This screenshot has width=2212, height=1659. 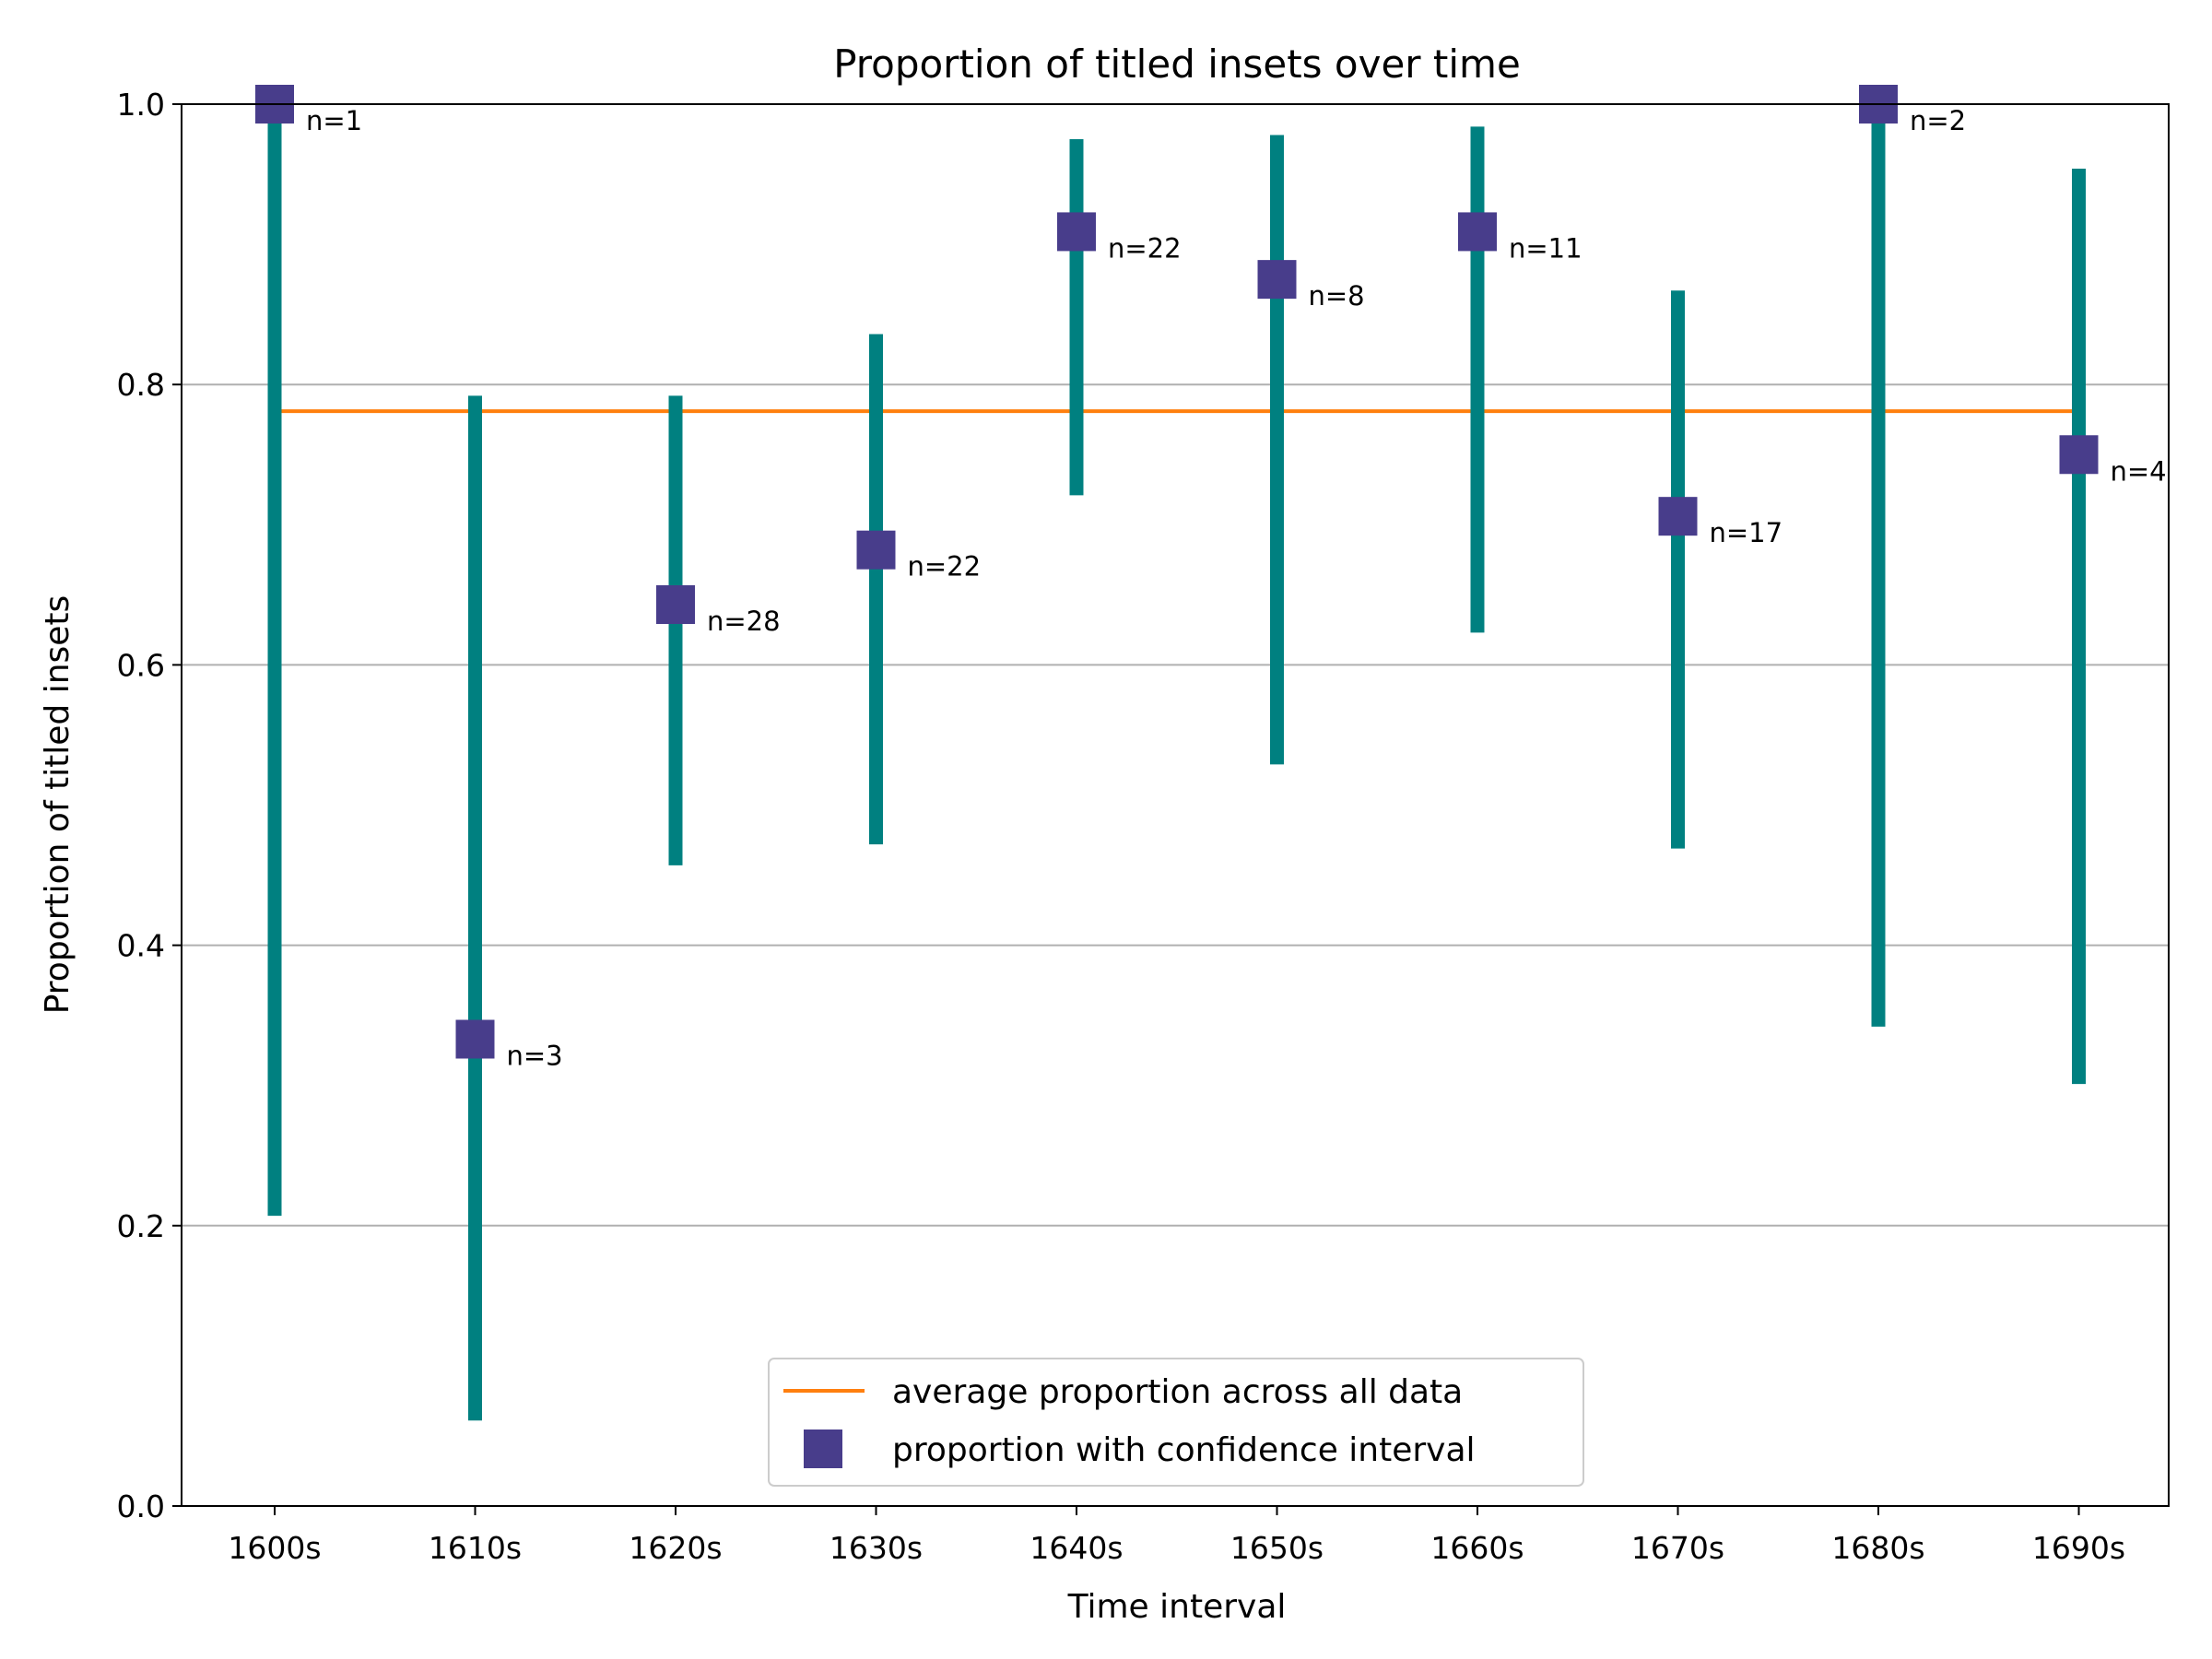 What do you see at coordinates (675, 1548) in the screenshot?
I see `x-tick-label: 1620s` at bounding box center [675, 1548].